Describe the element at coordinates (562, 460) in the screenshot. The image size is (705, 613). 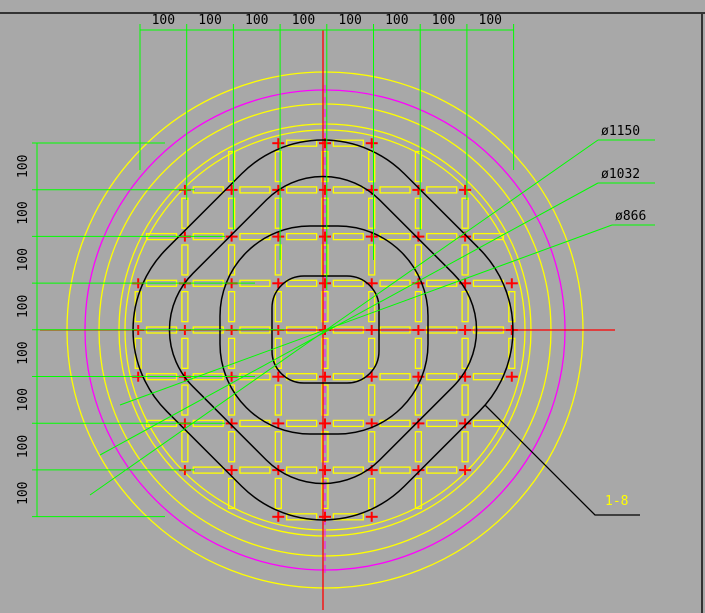
I see `callout-leader` at that location.